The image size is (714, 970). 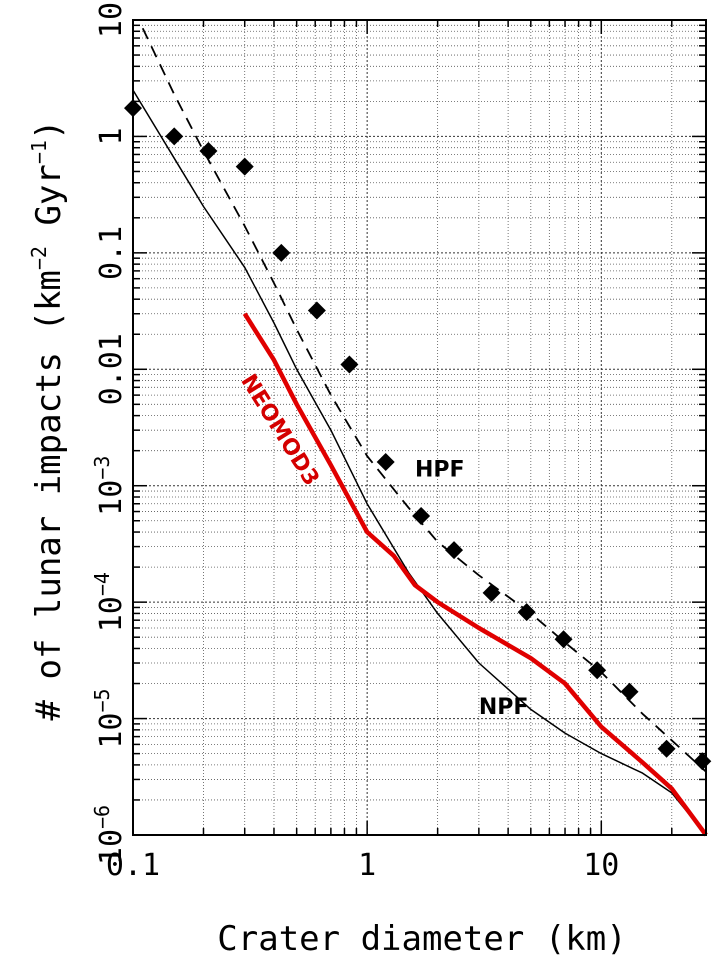 I want to click on y-tick-label: 0.01, so click(x=111, y=369).